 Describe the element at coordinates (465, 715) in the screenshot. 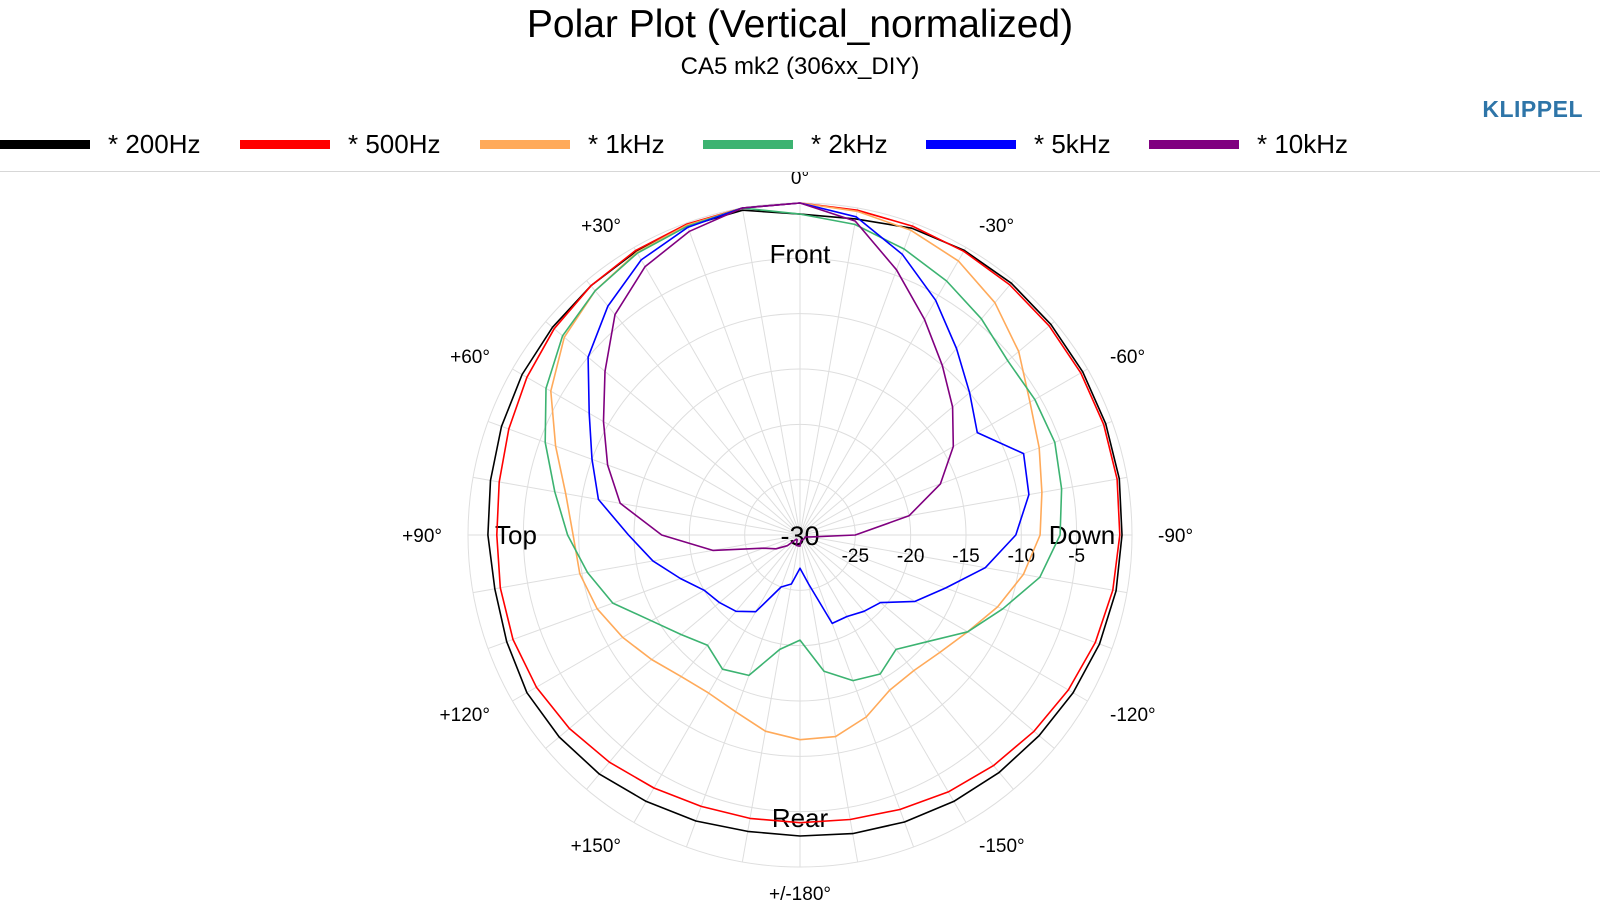

I see `angle-label-8: +120°` at that location.